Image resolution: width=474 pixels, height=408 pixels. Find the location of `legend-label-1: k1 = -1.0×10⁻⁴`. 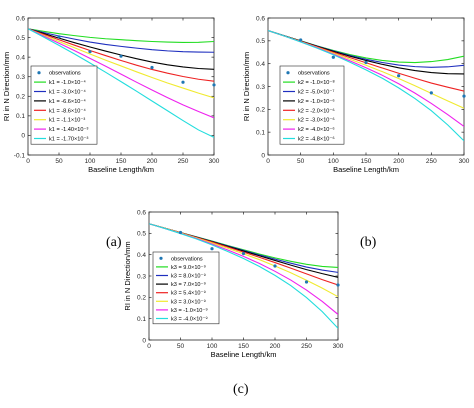

legend-label-1: k1 = -1.0×10⁻⁴ is located at coordinates (67, 82).